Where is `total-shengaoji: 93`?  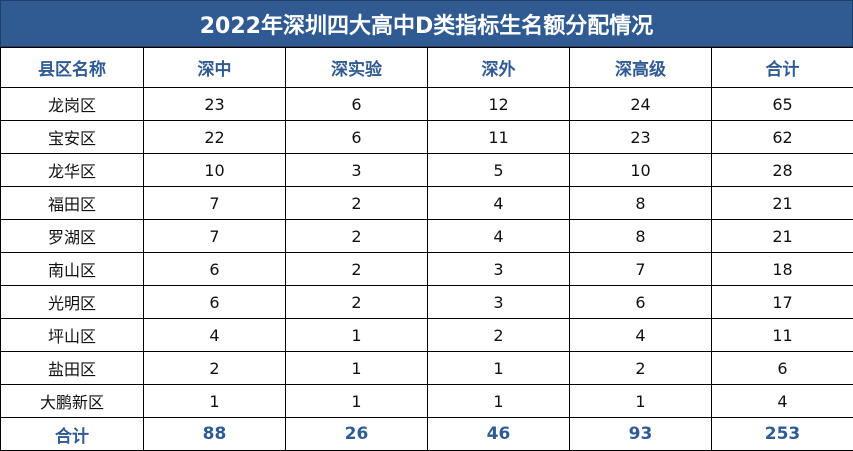
total-shengaoji: 93 is located at coordinates (641, 434).